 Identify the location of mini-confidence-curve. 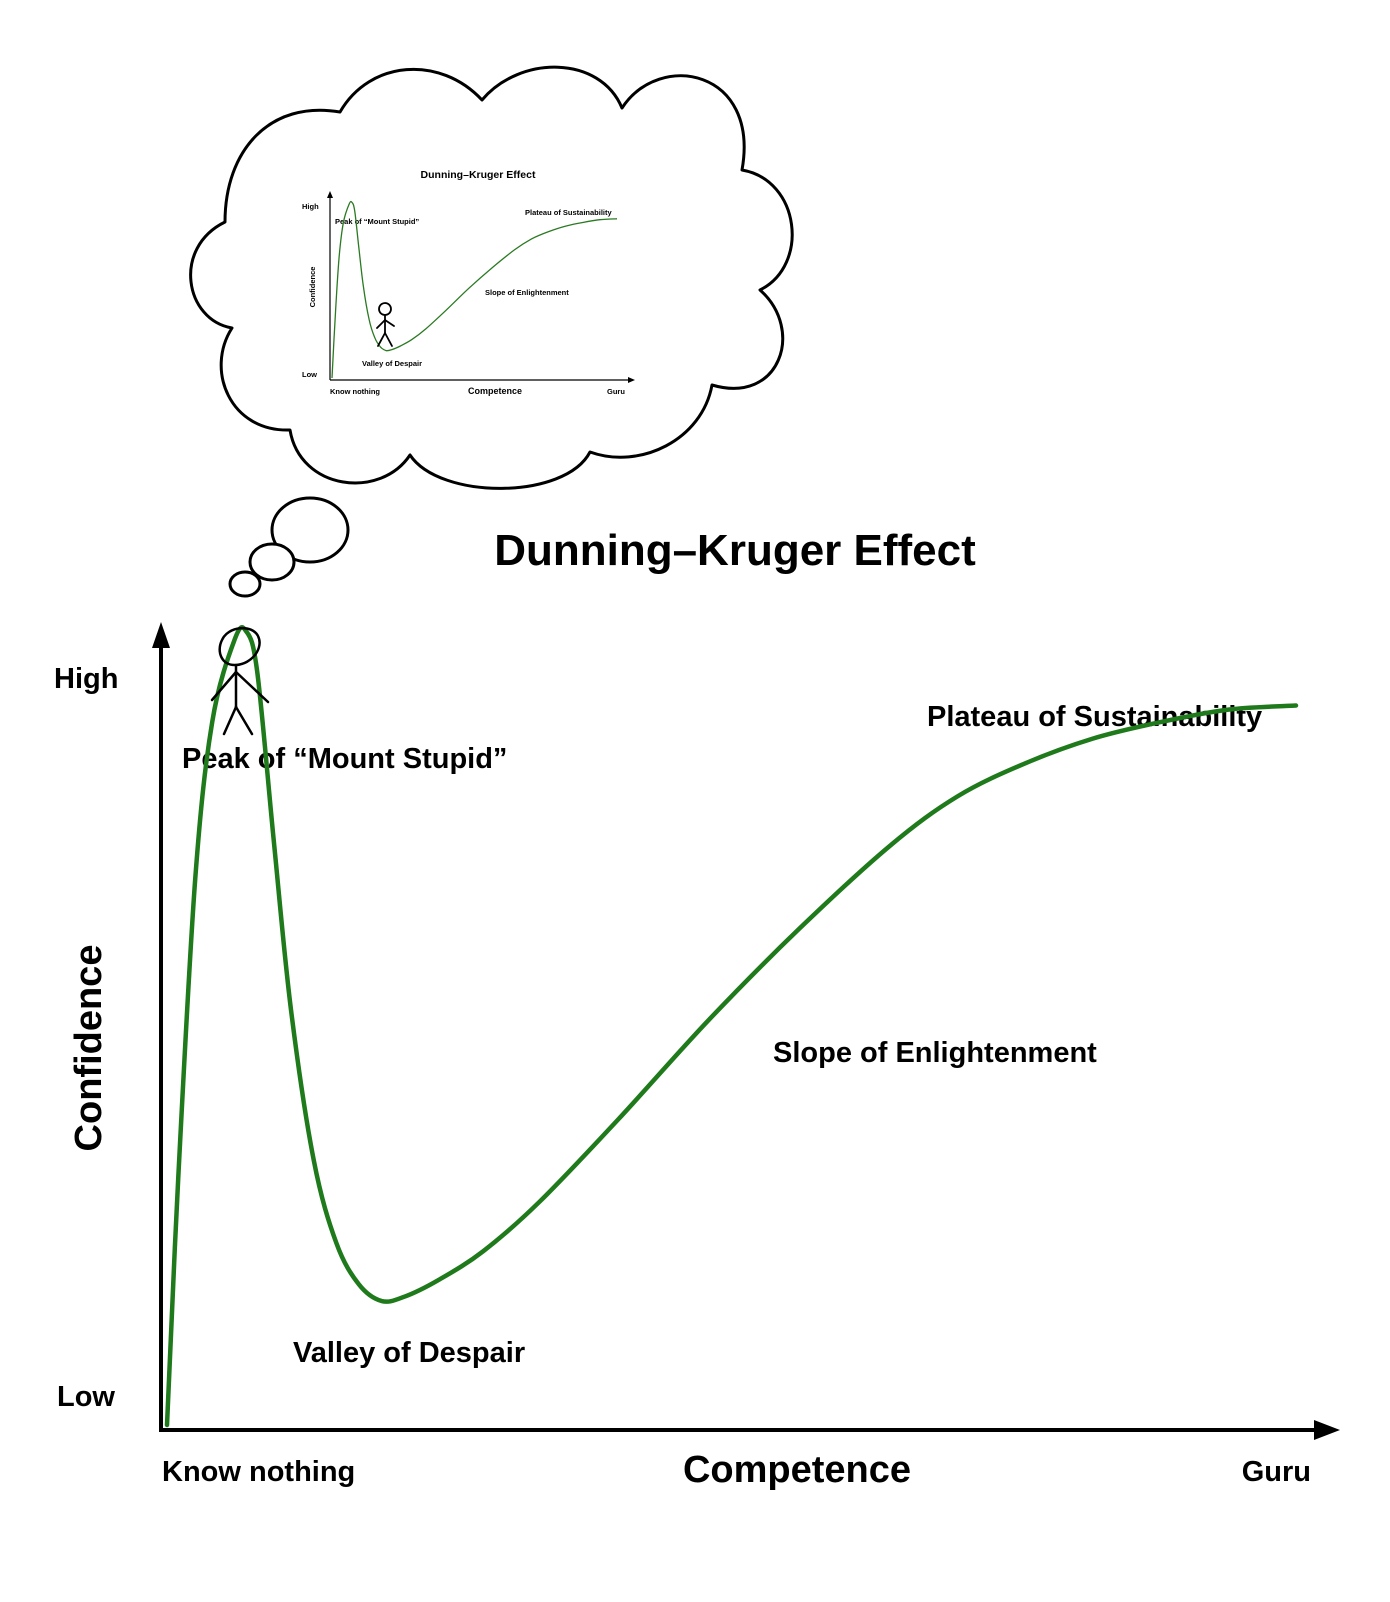
(474, 289).